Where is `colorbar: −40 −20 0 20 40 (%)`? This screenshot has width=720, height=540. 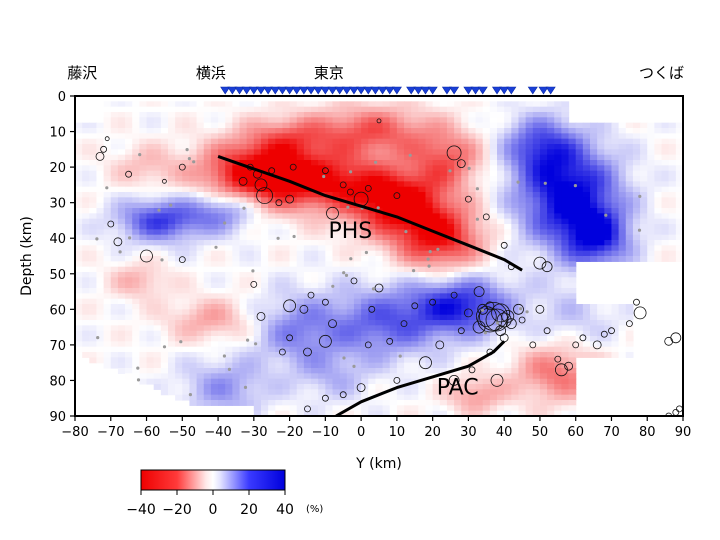 colorbar: −40 −20 0 20 40 (%) is located at coordinates (224, 493).